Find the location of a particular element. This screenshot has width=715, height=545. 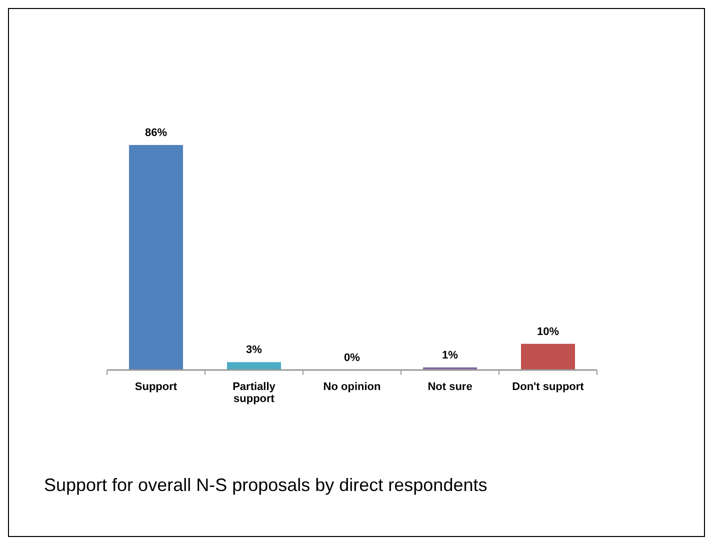

x-tick-label: Support is located at coordinates (156, 387).